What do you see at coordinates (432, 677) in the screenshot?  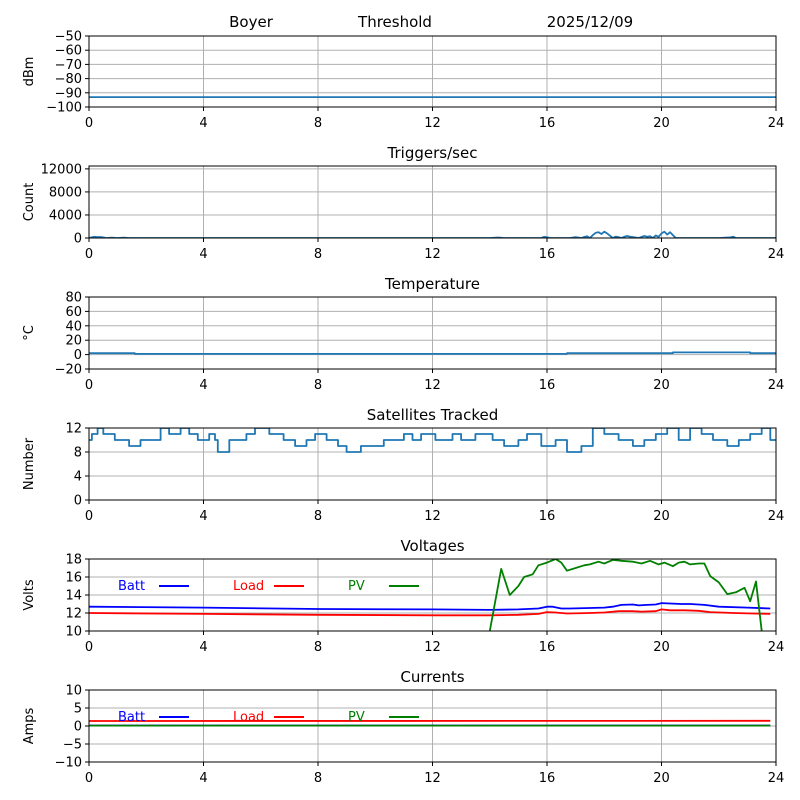 I see `chart-title: Currents` at bounding box center [432, 677].